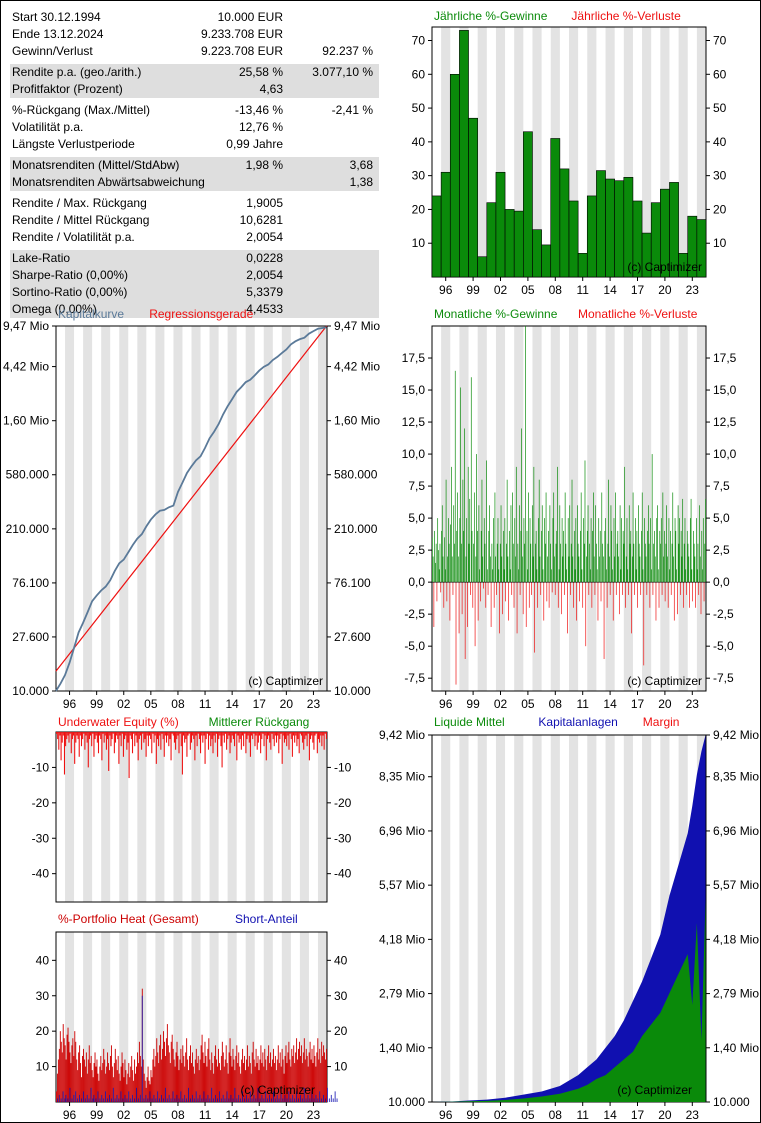 The image size is (761, 1123). What do you see at coordinates (271, 89) in the screenshot?
I see `stat-value: 4,63` at bounding box center [271, 89].